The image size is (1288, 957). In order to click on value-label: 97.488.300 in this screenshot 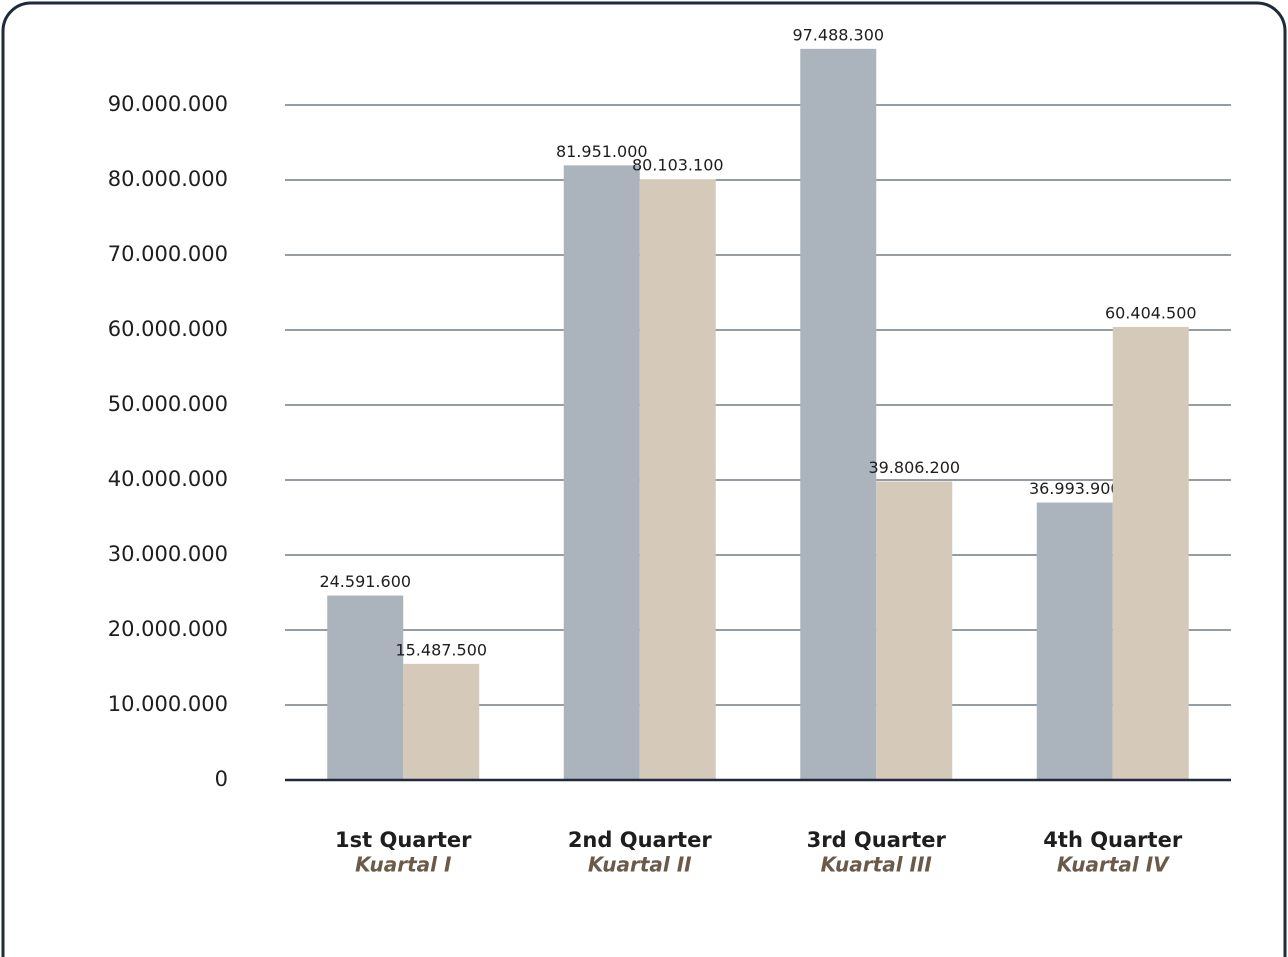, I will do `click(838, 34)`.